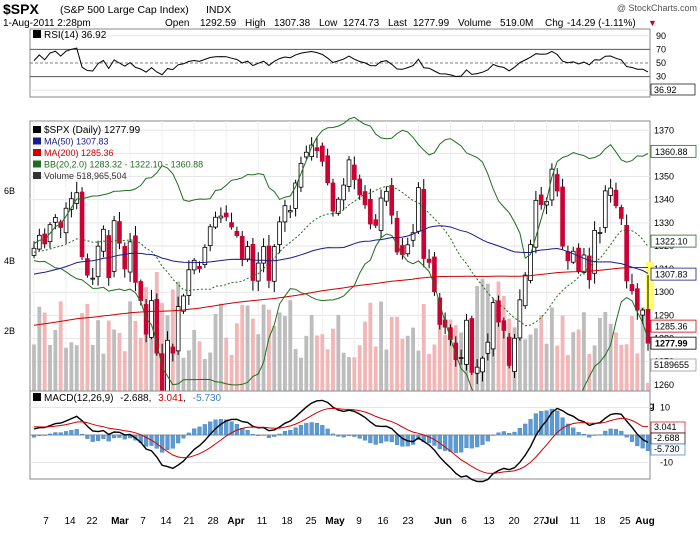 The height and width of the screenshot is (535, 700). Describe the element at coordinates (516, 23) in the screenshot. I see `volume-value: 519.0M` at that location.